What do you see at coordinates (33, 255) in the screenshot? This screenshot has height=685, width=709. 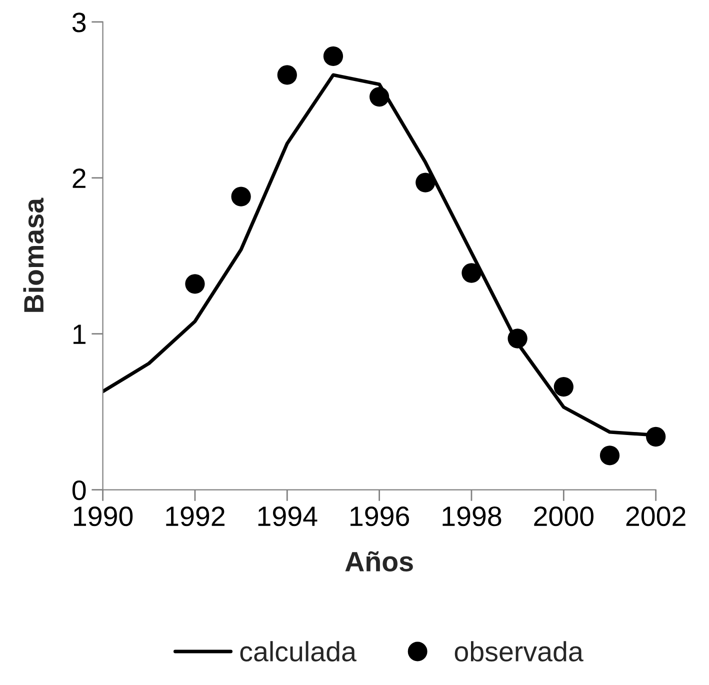 I see `y-axis-title: Biomasa` at bounding box center [33, 255].